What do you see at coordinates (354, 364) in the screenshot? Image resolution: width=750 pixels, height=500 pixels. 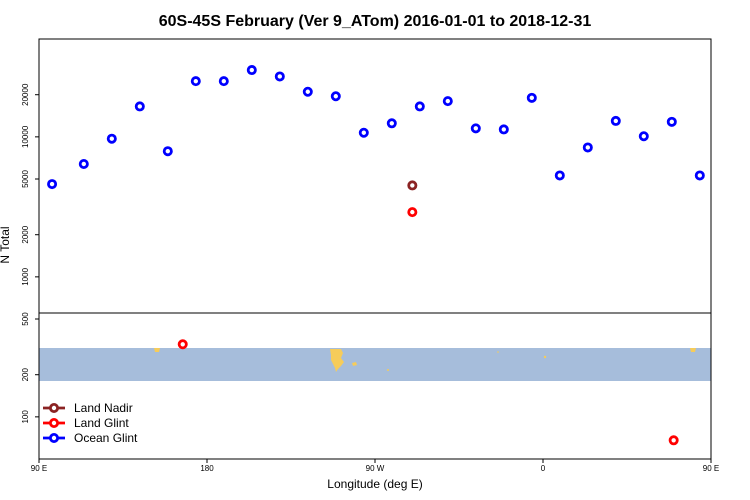 I see `falklands` at bounding box center [354, 364].